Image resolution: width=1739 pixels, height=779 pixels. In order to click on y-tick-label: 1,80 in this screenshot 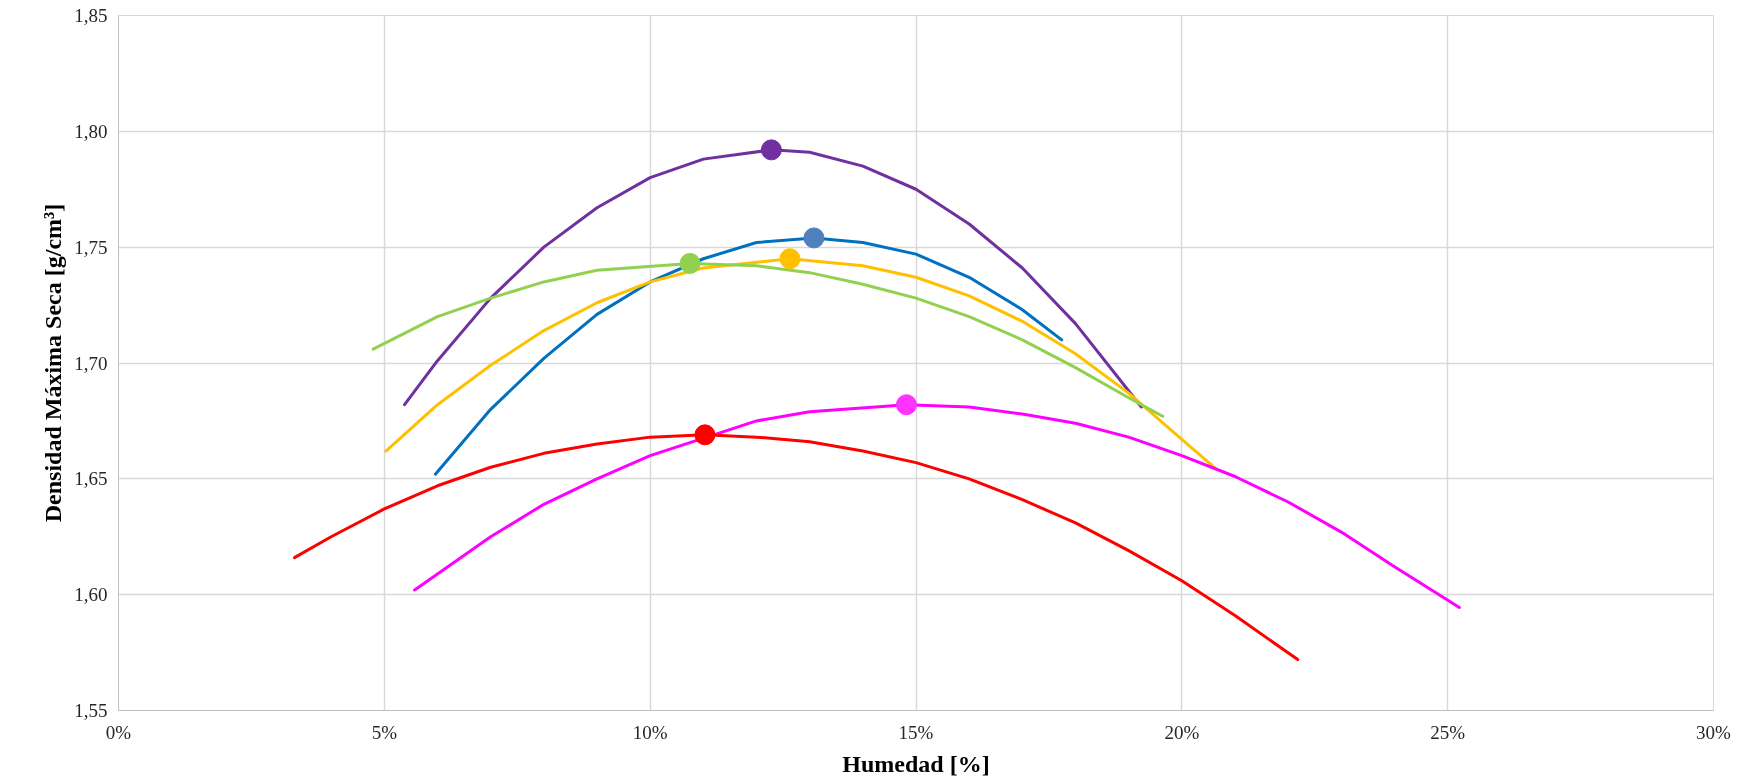, I will do `click(91, 131)`.